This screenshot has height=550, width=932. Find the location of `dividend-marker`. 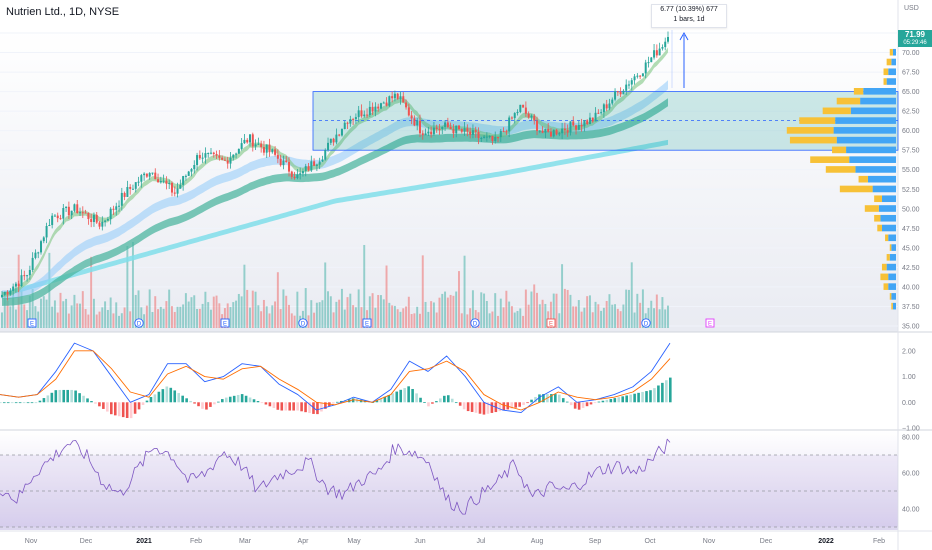

dividend-marker is located at coordinates (139, 323).